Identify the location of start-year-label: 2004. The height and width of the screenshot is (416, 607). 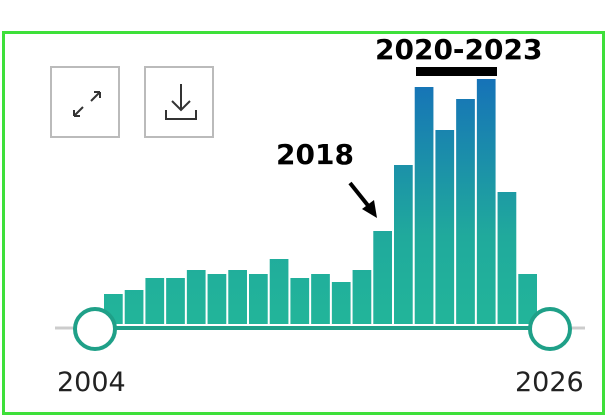
(91, 382).